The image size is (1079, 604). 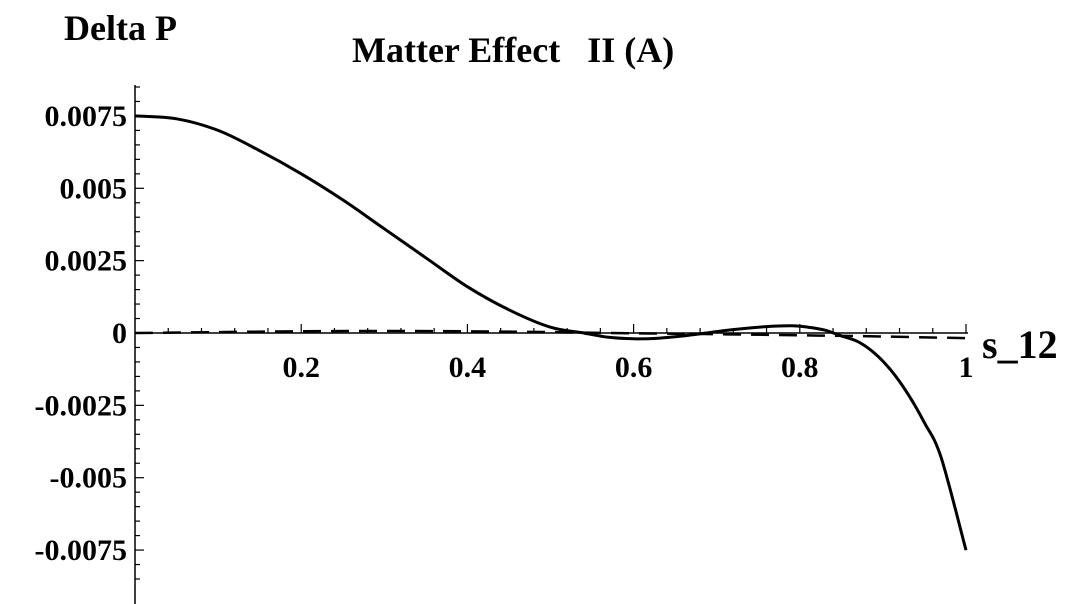 What do you see at coordinates (86, 116) in the screenshot?
I see `y-tick-label: 0.0075` at bounding box center [86, 116].